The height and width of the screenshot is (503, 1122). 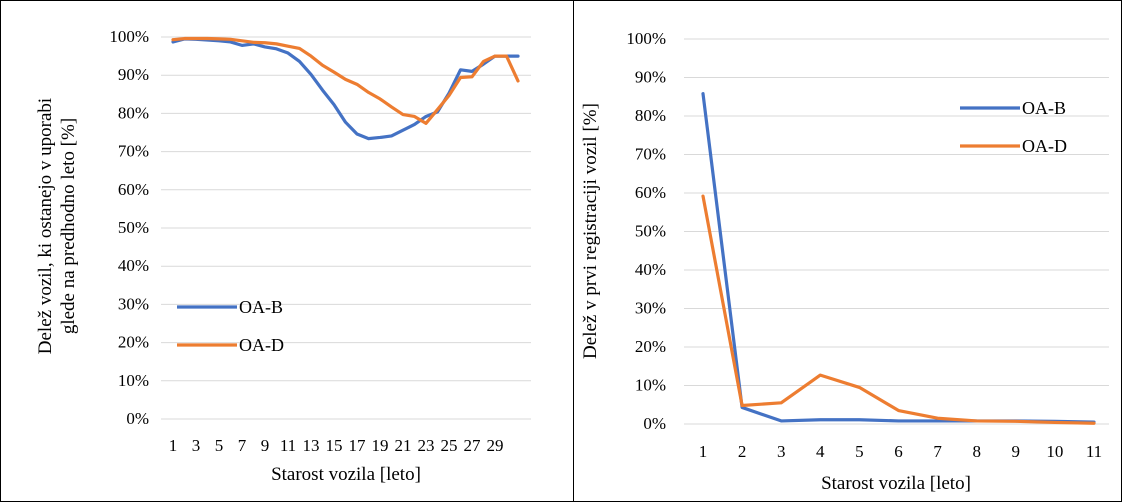 I want to click on x-tick-label: 27, so click(x=473, y=445).